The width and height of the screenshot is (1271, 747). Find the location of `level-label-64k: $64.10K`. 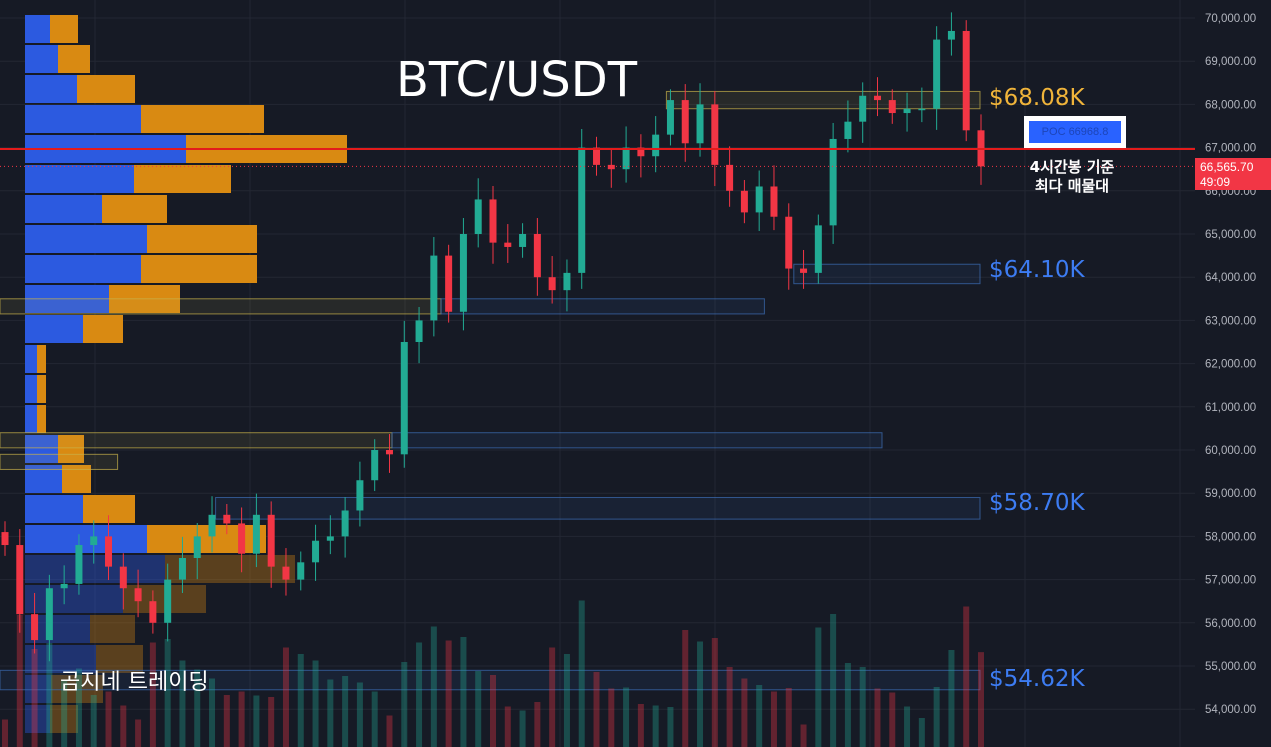

level-label-64k: $64.10K is located at coordinates (1037, 269).